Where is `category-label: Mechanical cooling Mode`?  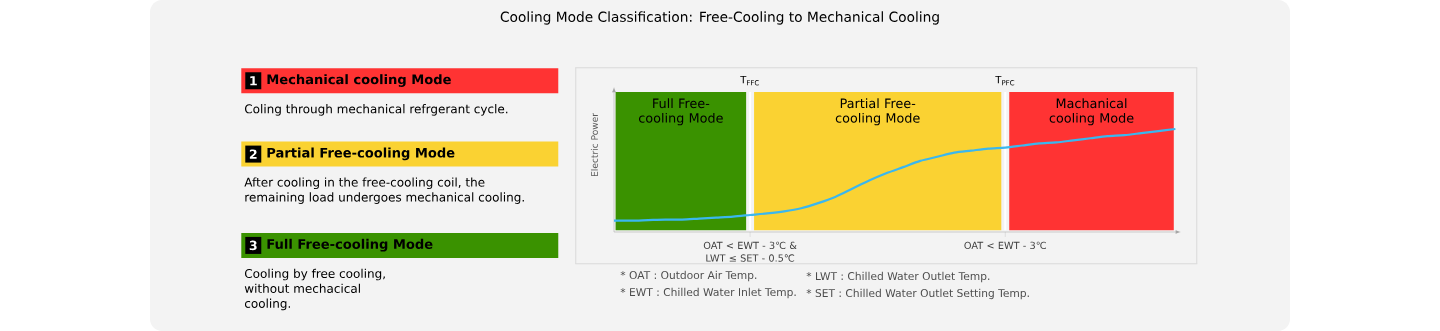 category-label: Mechanical cooling Mode is located at coordinates (359, 80).